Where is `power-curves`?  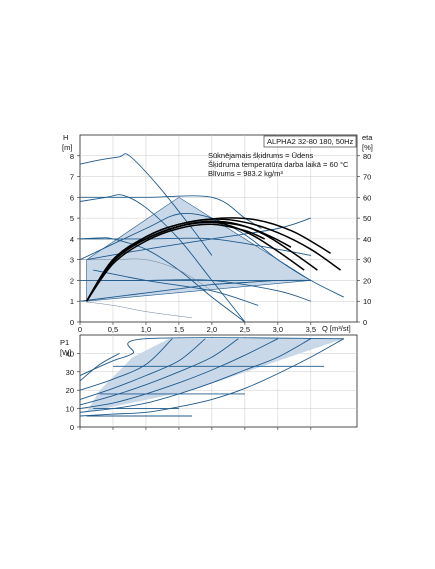
power-curves is located at coordinates (212, 377).